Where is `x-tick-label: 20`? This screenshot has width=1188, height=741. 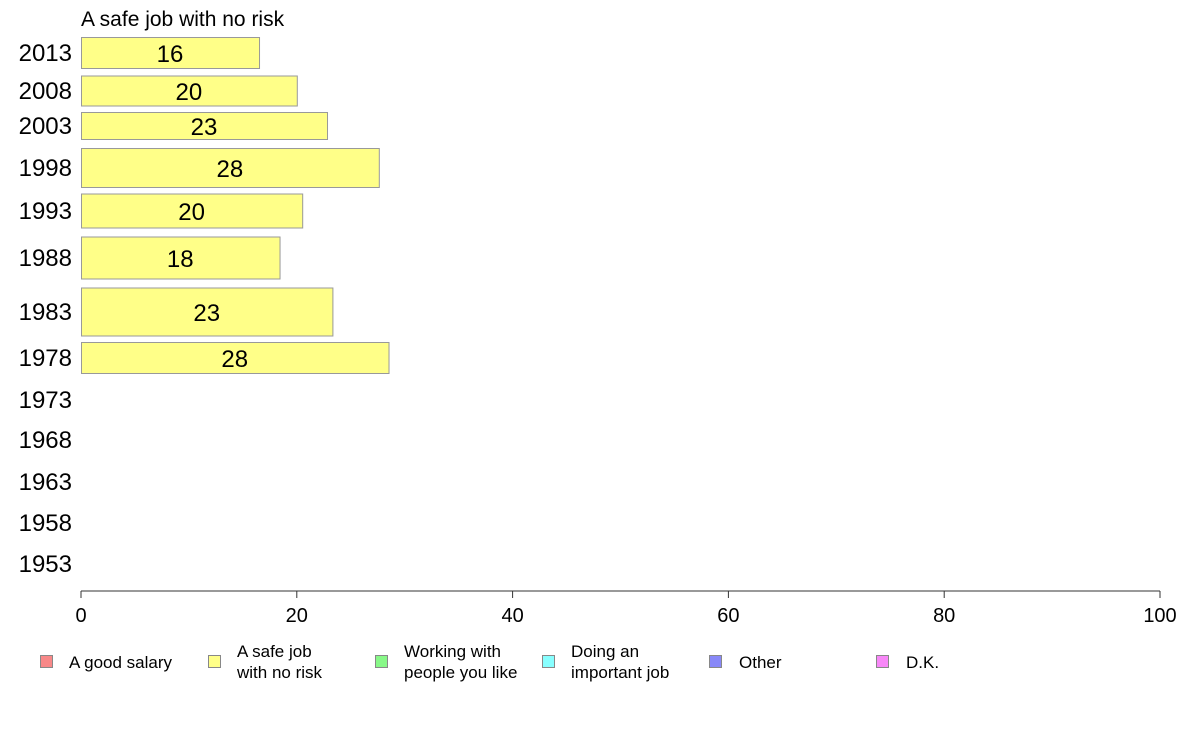
x-tick-label: 20 is located at coordinates (297, 616).